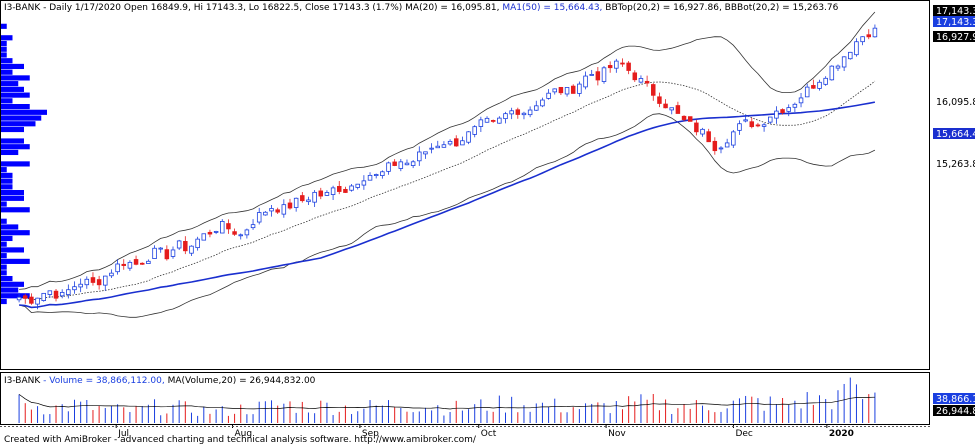 The width and height of the screenshot is (975, 444). I want to click on volume-ma-line, so click(446, 402).